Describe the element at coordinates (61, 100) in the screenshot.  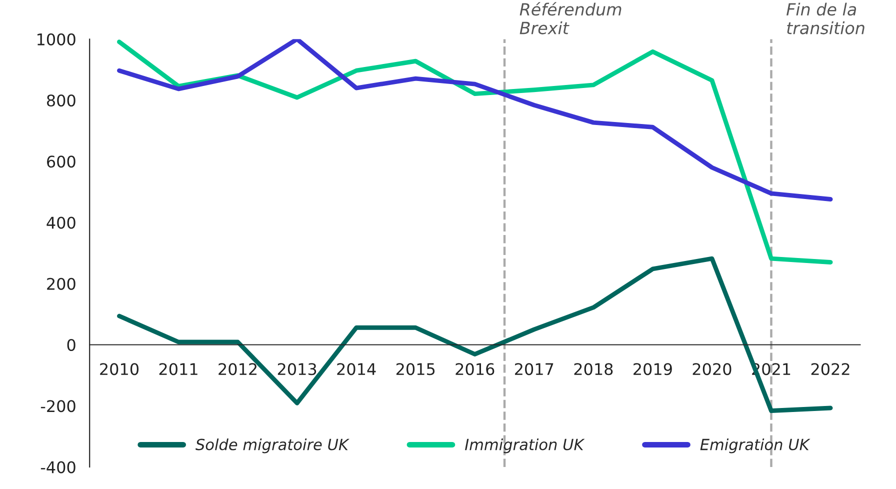
I see `y-tick-label: 800` at that location.